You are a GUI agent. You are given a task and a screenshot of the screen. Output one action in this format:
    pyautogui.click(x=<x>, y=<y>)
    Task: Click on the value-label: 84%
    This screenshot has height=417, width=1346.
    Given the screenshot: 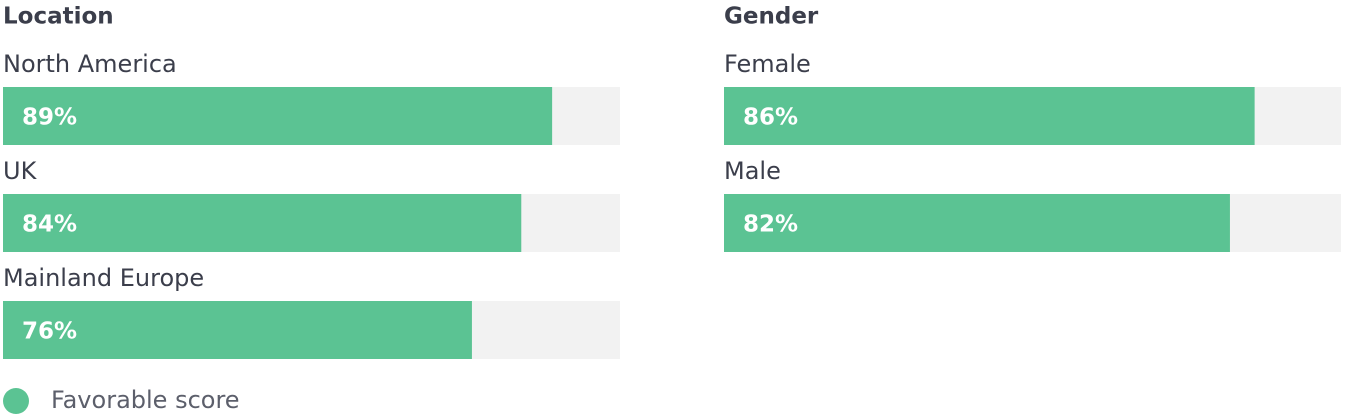 What is the action you would take?
    pyautogui.click(x=49, y=225)
    